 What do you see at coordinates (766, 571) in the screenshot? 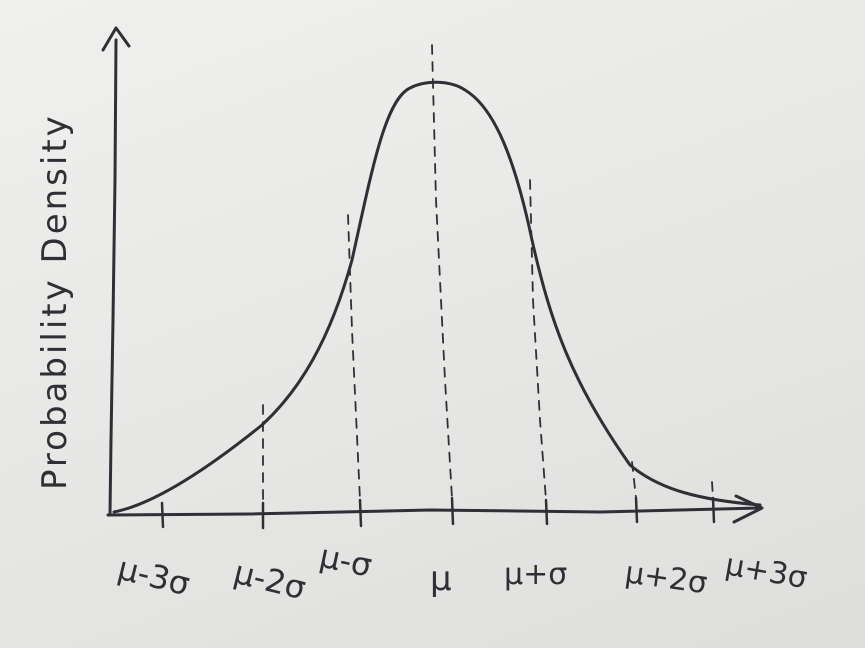
I see `tick-label-mu-plus-3sigma: μ+3σ` at bounding box center [766, 571].